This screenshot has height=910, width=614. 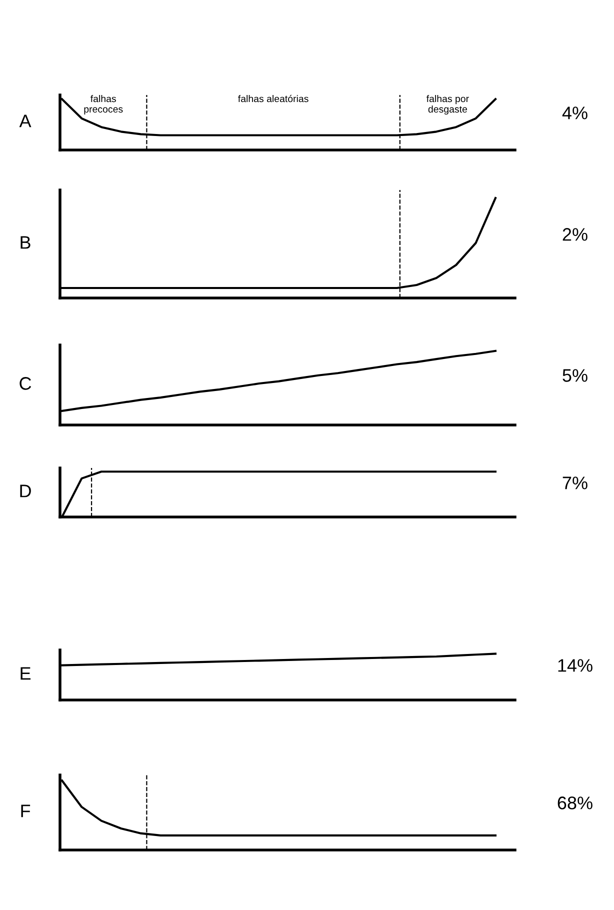 I want to click on text: 4%, so click(x=575, y=113).